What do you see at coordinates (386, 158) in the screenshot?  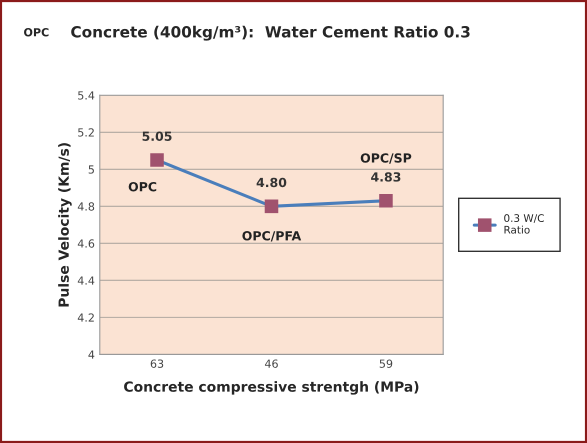 I see `annotation: OPC/SP` at bounding box center [386, 158].